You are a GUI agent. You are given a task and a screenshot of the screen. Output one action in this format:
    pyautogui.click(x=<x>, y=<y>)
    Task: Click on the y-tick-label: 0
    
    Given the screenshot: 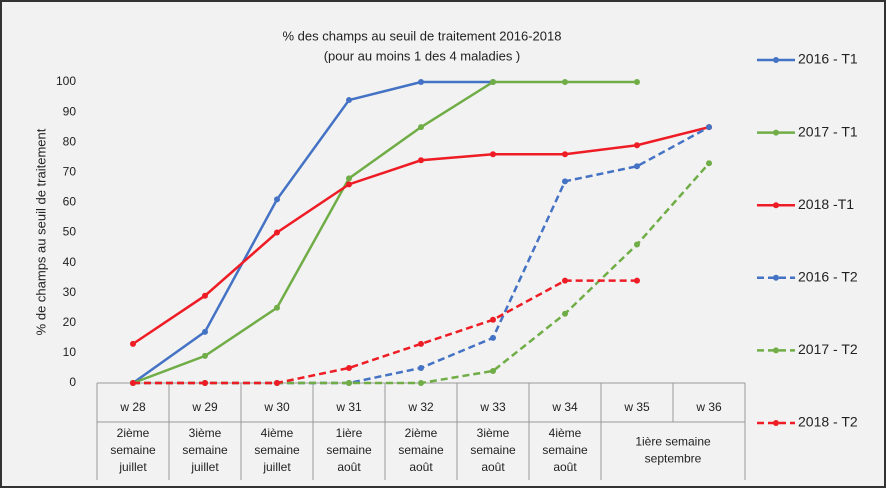 What is the action you would take?
    pyautogui.click(x=72, y=382)
    